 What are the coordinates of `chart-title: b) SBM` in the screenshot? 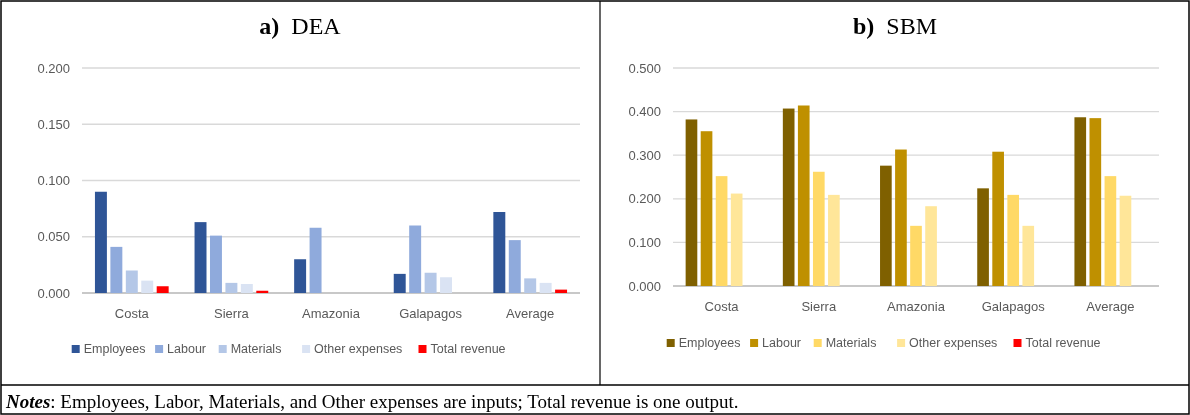 It's located at (895, 26).